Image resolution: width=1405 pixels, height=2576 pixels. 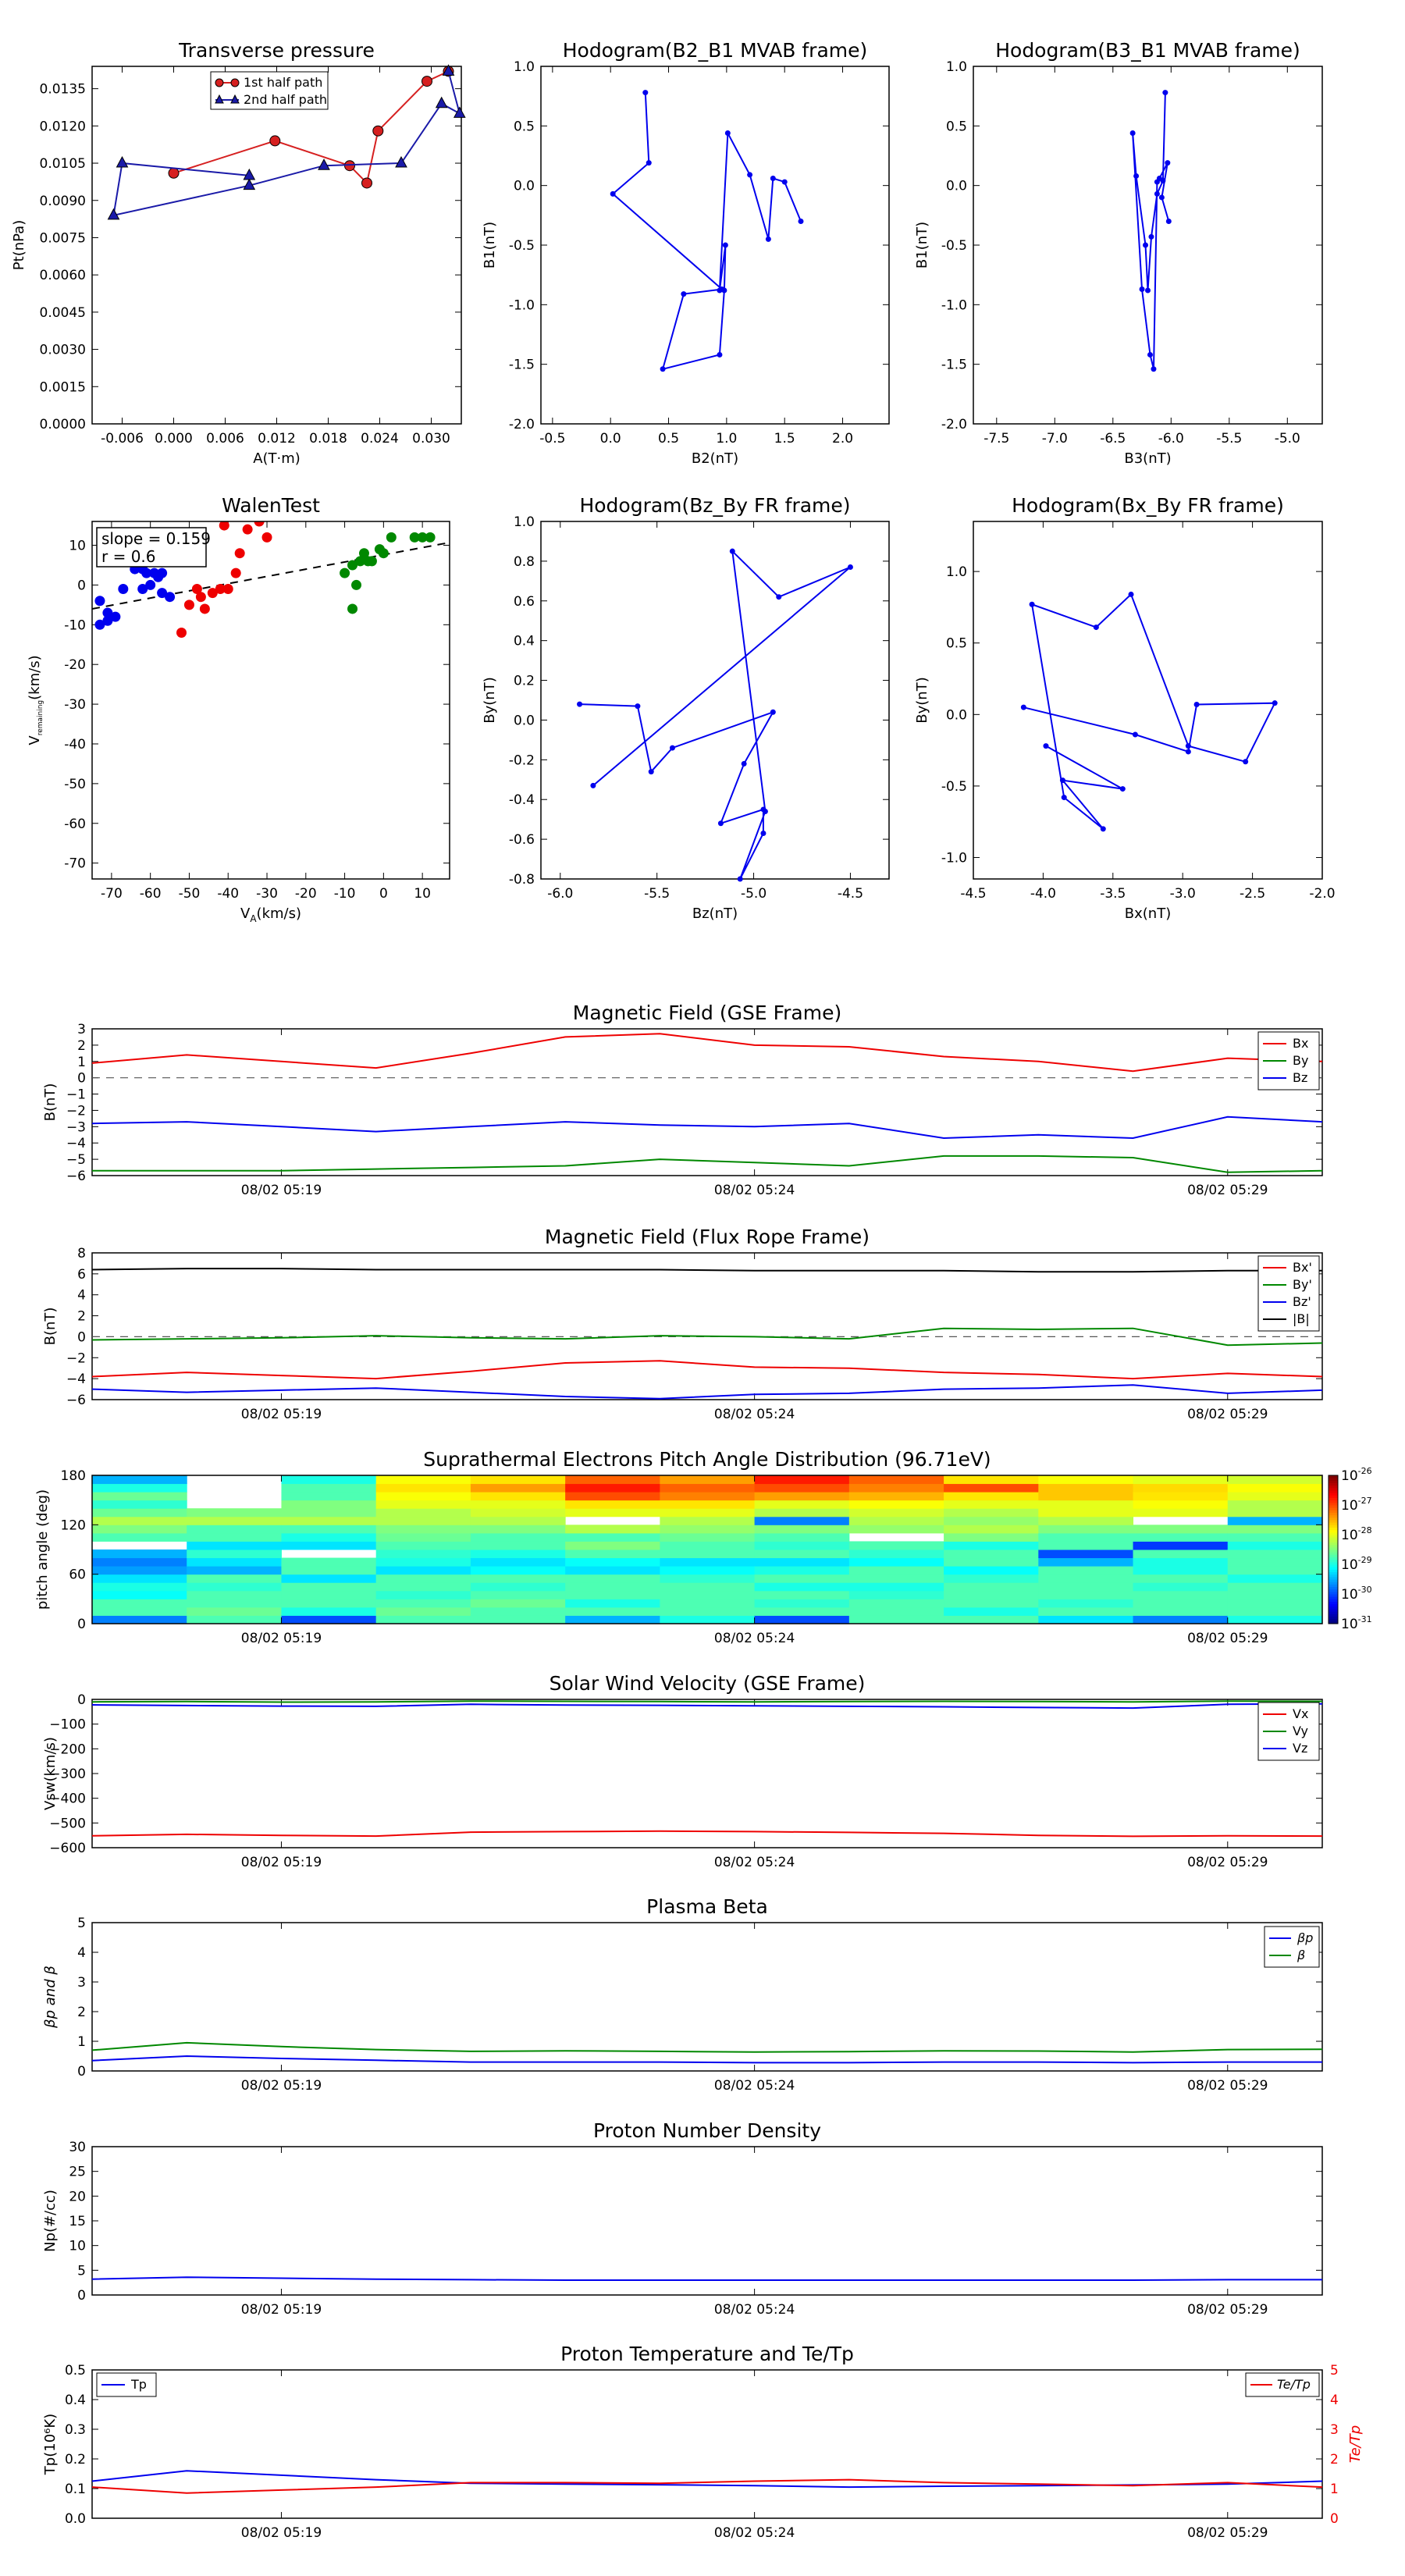 What do you see at coordinates (613, 193) in the screenshot?
I see `h1-point` at bounding box center [613, 193].